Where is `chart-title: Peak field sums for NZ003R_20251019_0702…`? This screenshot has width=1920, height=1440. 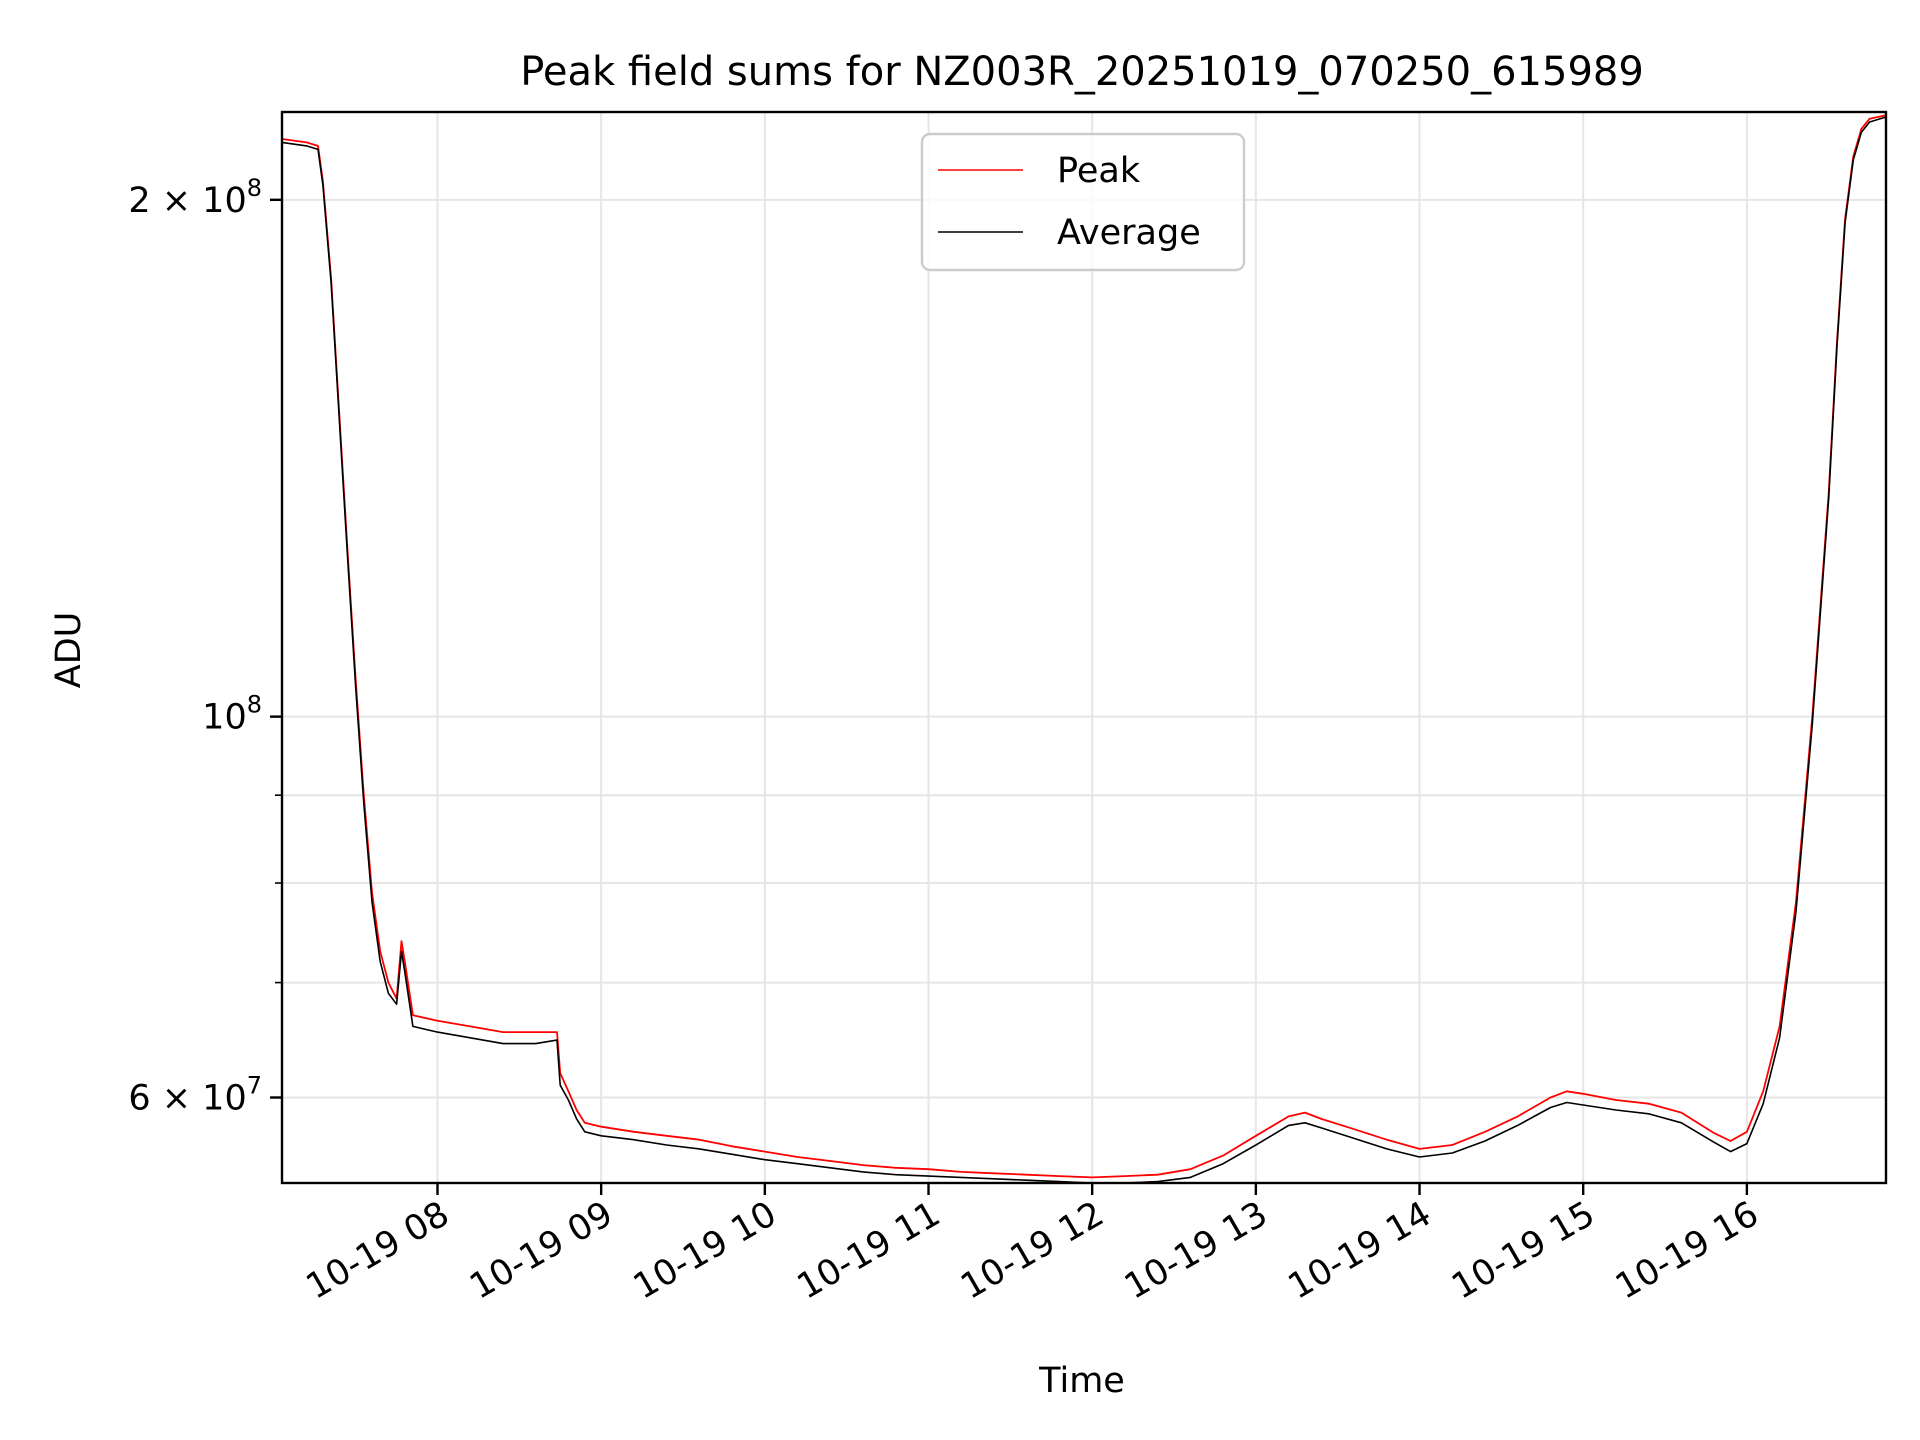
chart-title: Peak field sums for NZ003R_20251019_0702… is located at coordinates (1082, 72).